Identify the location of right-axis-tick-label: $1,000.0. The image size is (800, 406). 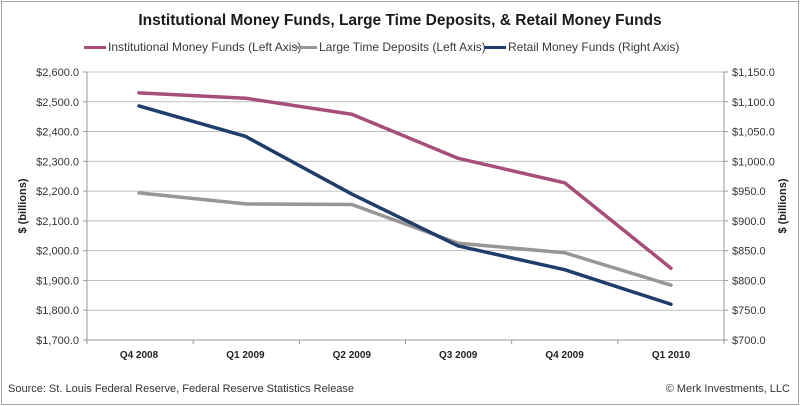
(753, 162).